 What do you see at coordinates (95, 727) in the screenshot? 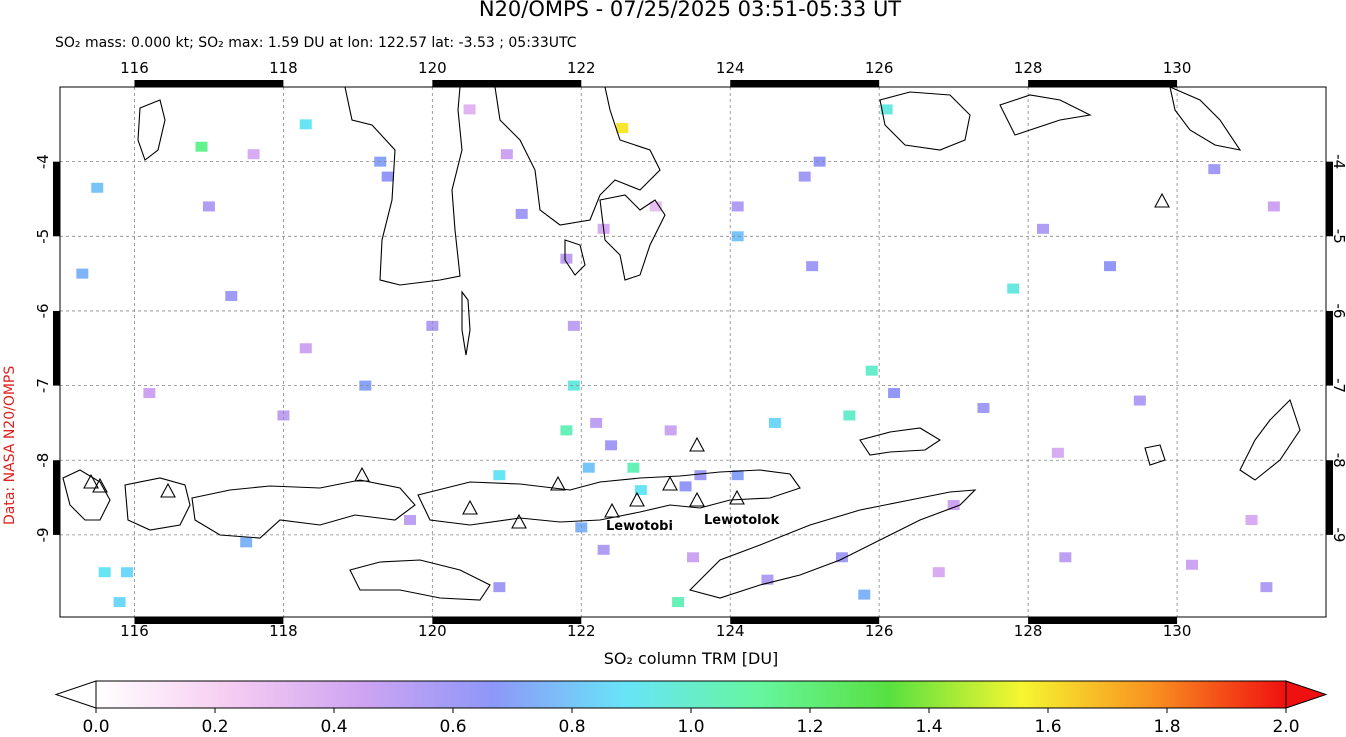
I see `colorbar-tick-label: 0.0` at bounding box center [95, 727].